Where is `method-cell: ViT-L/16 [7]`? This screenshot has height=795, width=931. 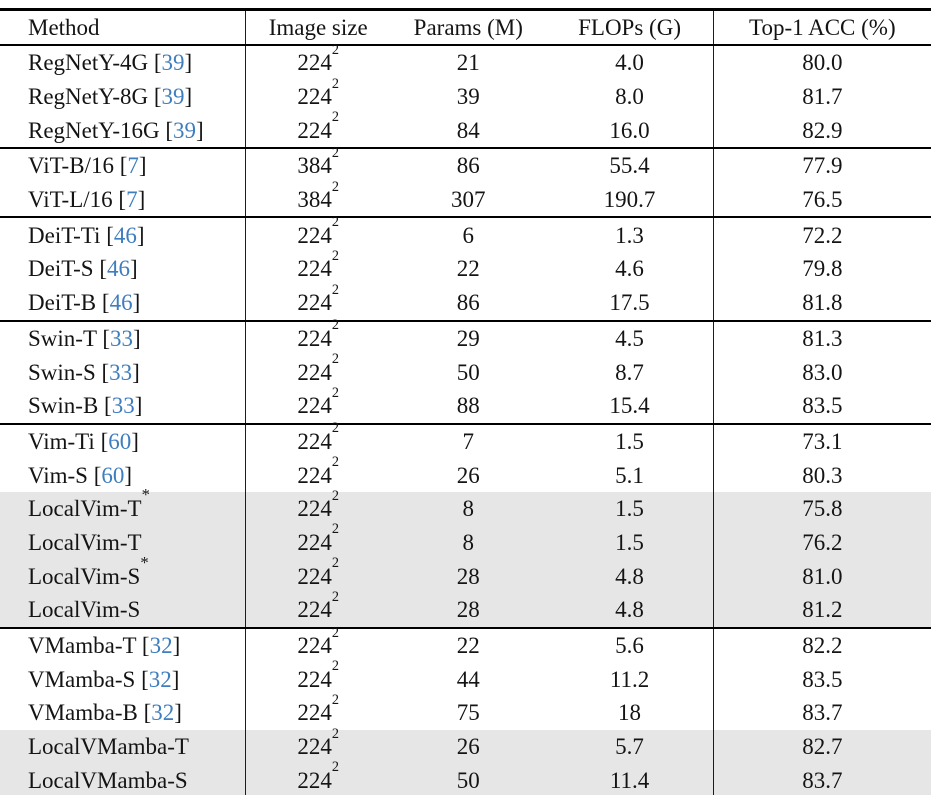
method-cell: ViT-L/16 [7] is located at coordinates (123, 200).